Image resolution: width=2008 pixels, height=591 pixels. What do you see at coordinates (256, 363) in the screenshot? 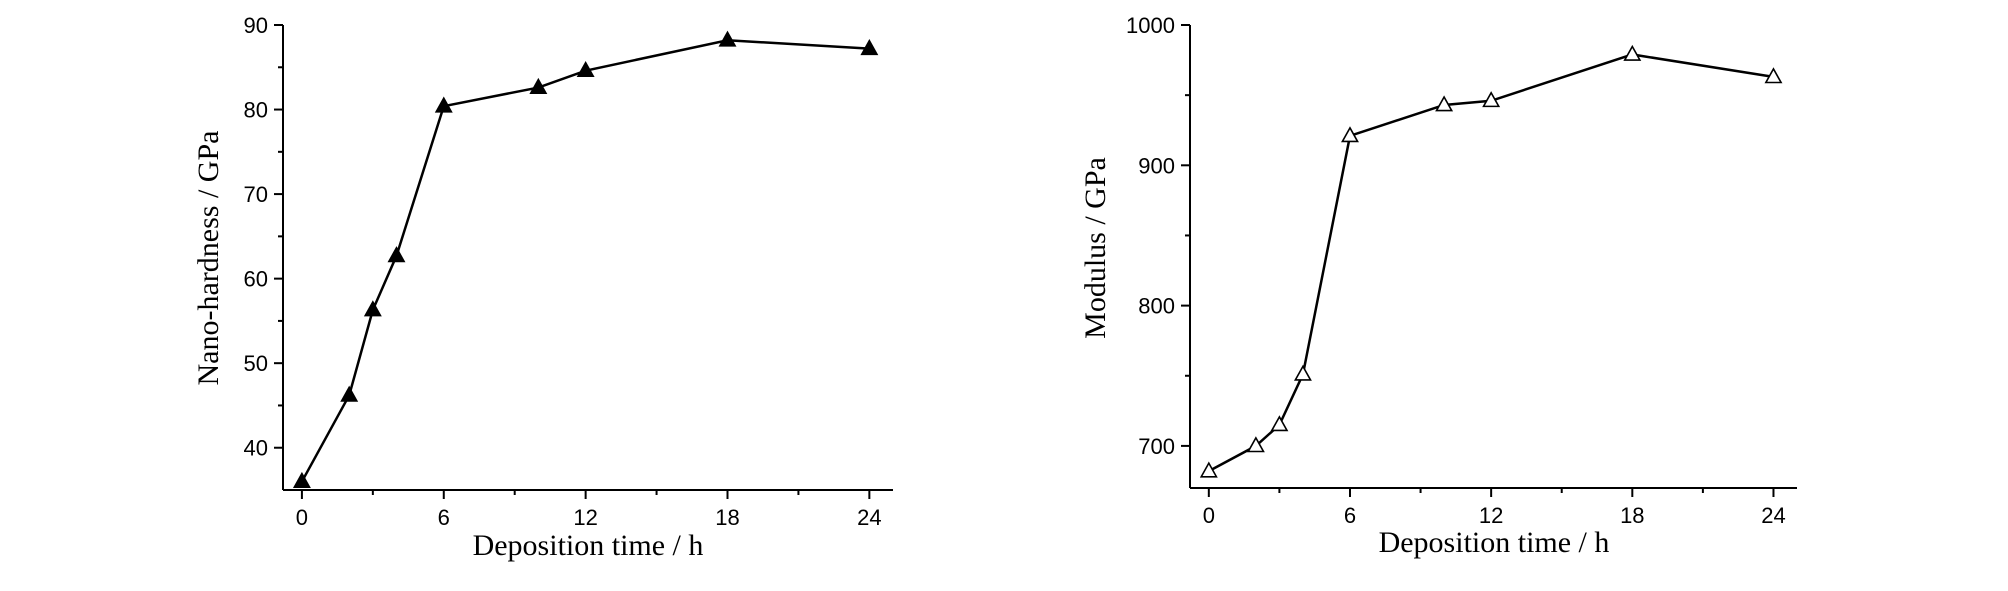
I see `y-tick-label: 50` at bounding box center [256, 363].